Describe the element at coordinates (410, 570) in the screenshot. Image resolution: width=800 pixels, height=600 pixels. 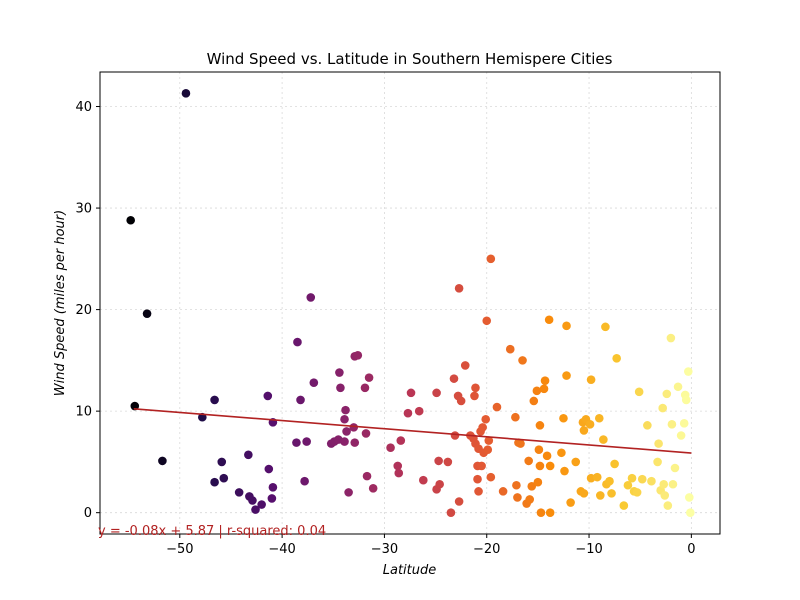
I see `x-axis-label: Latitude` at that location.